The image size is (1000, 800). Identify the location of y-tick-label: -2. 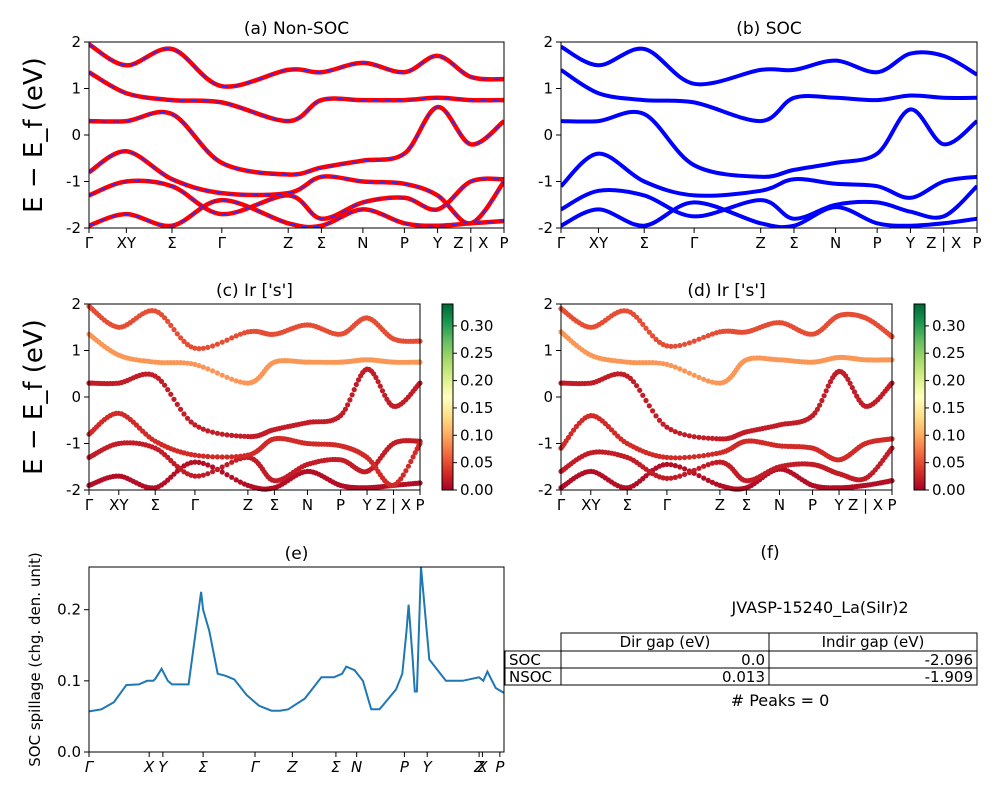
(545, 228).